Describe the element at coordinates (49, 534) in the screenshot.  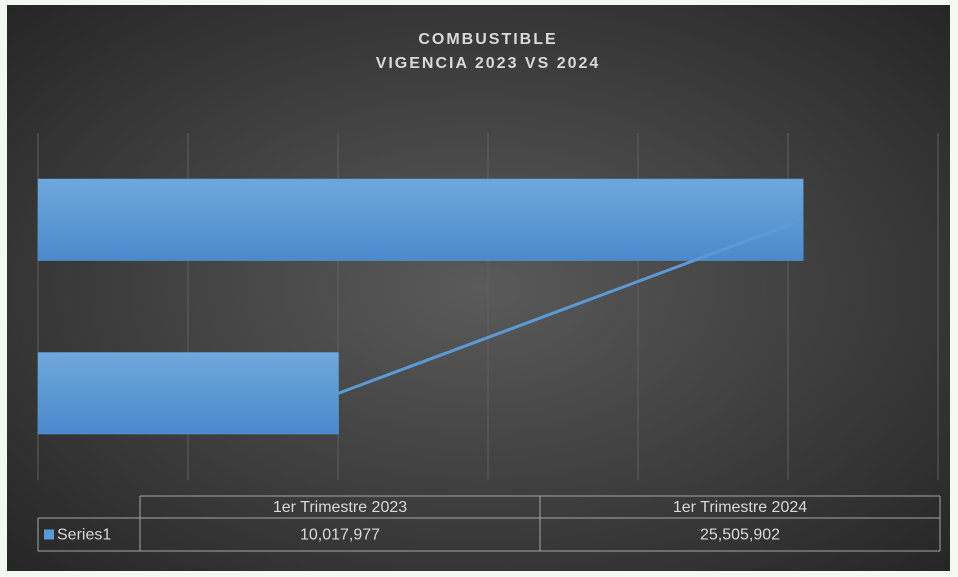
I see `legend-key` at that location.